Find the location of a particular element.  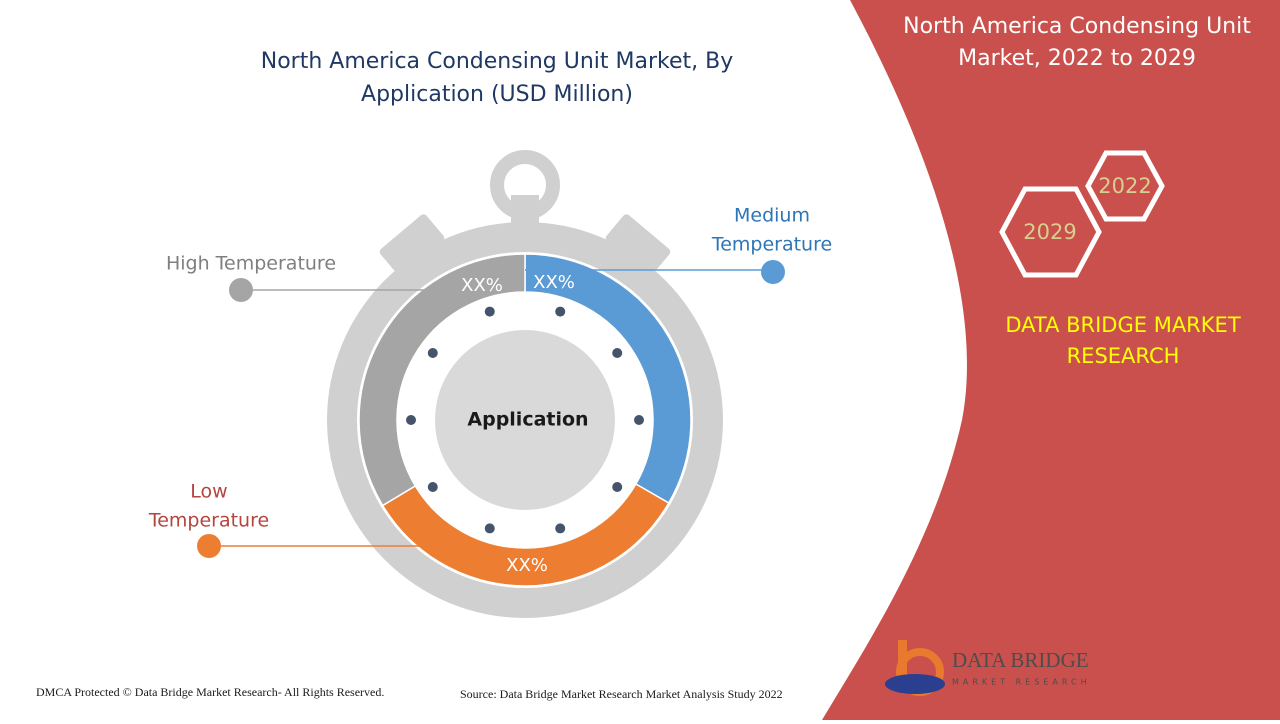

logo-name: DATA BRIDGE is located at coordinates (1020, 660).